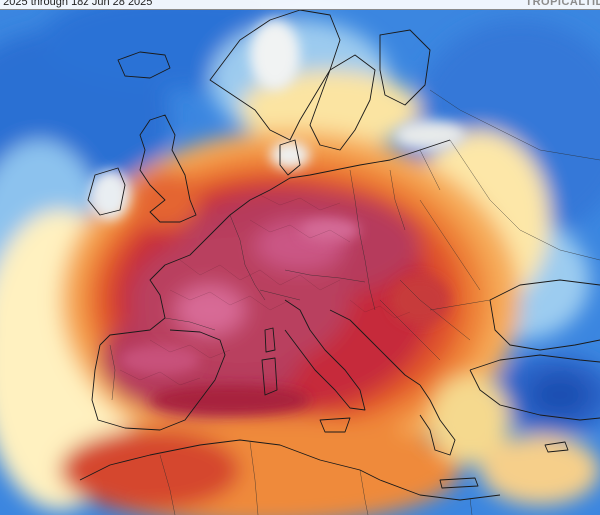 The height and width of the screenshot is (515, 600). Describe the element at coordinates (460, 305) in the screenshot. I see `border-ro` at that location.